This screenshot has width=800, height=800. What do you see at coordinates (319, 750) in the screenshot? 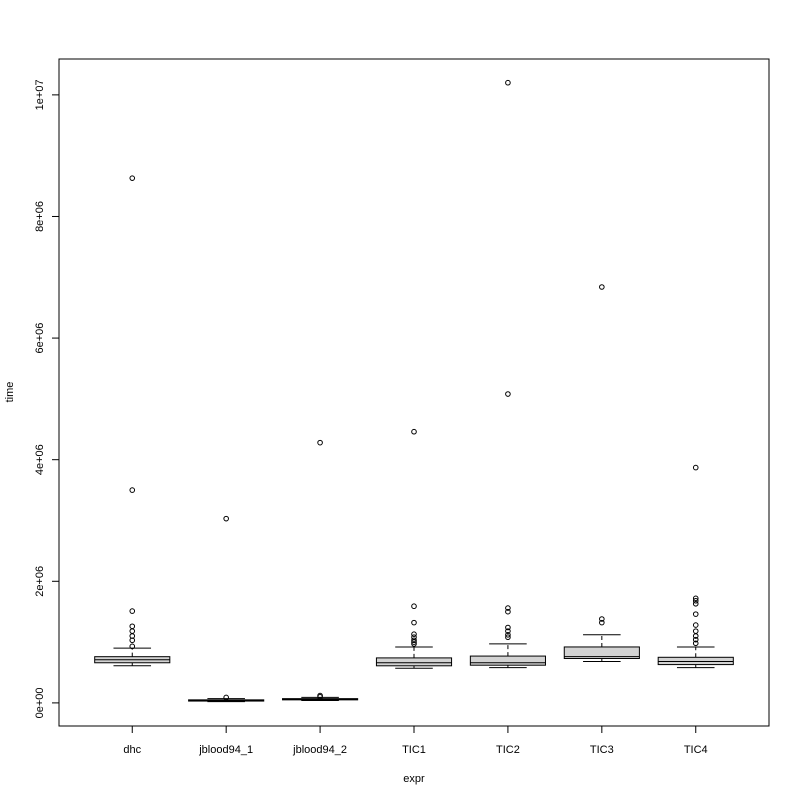
I see `x-tick-label: jblood94_2` at bounding box center [319, 750].